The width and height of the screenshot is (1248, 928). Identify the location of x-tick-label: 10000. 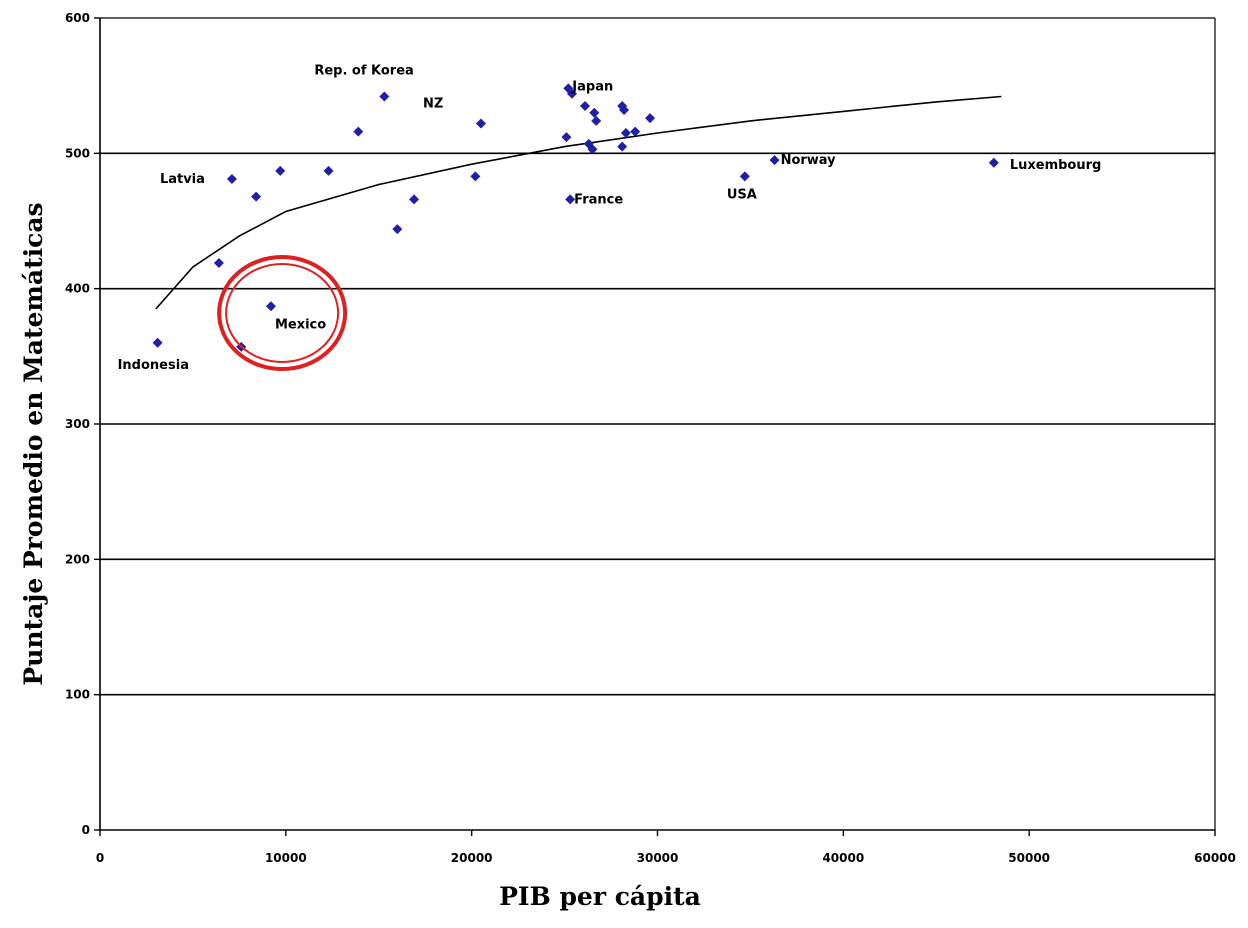
(286, 858).